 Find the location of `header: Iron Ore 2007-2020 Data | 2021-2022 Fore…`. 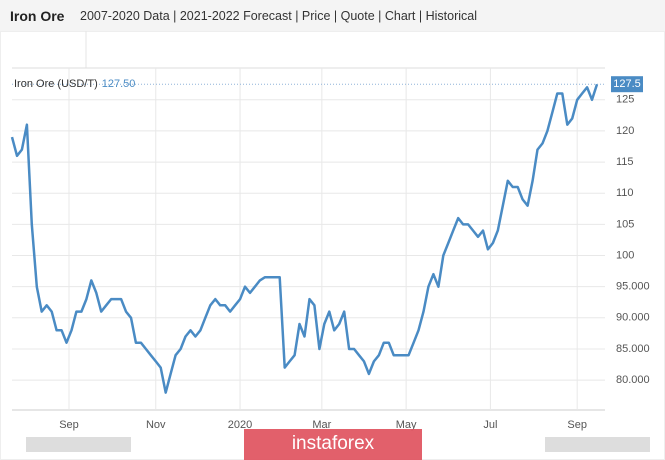

header: Iron Ore 2007-2020 Data | 2021-2022 Fore… is located at coordinates (332, 16).